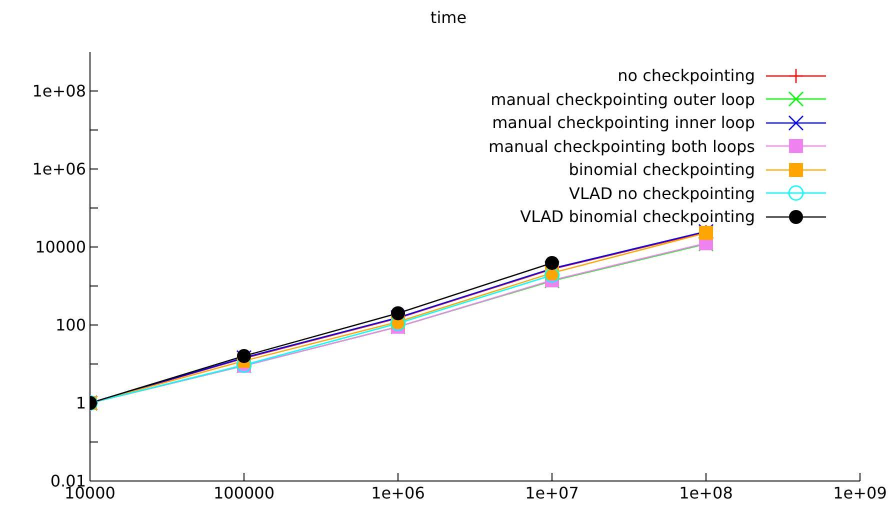 This screenshot has height=513, width=889. I want to click on y-tick-label: 10000, so click(60, 247).